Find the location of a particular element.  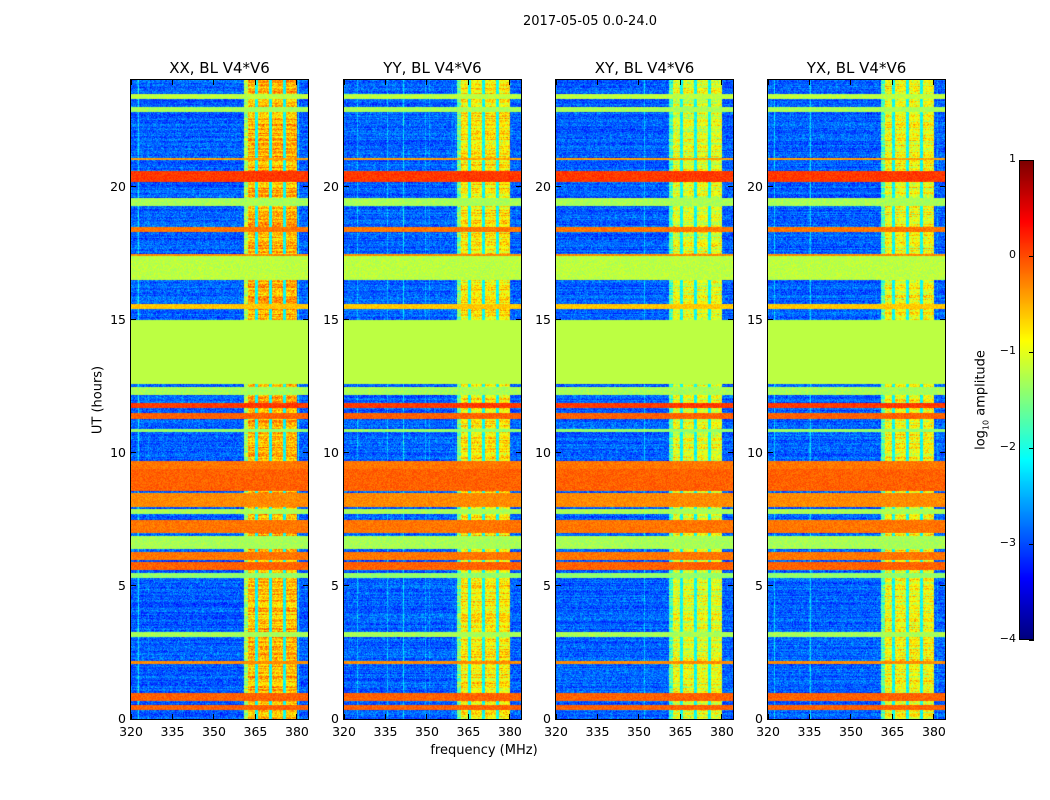

panel-title: XX, BL V4*V6 is located at coordinates (219, 68).